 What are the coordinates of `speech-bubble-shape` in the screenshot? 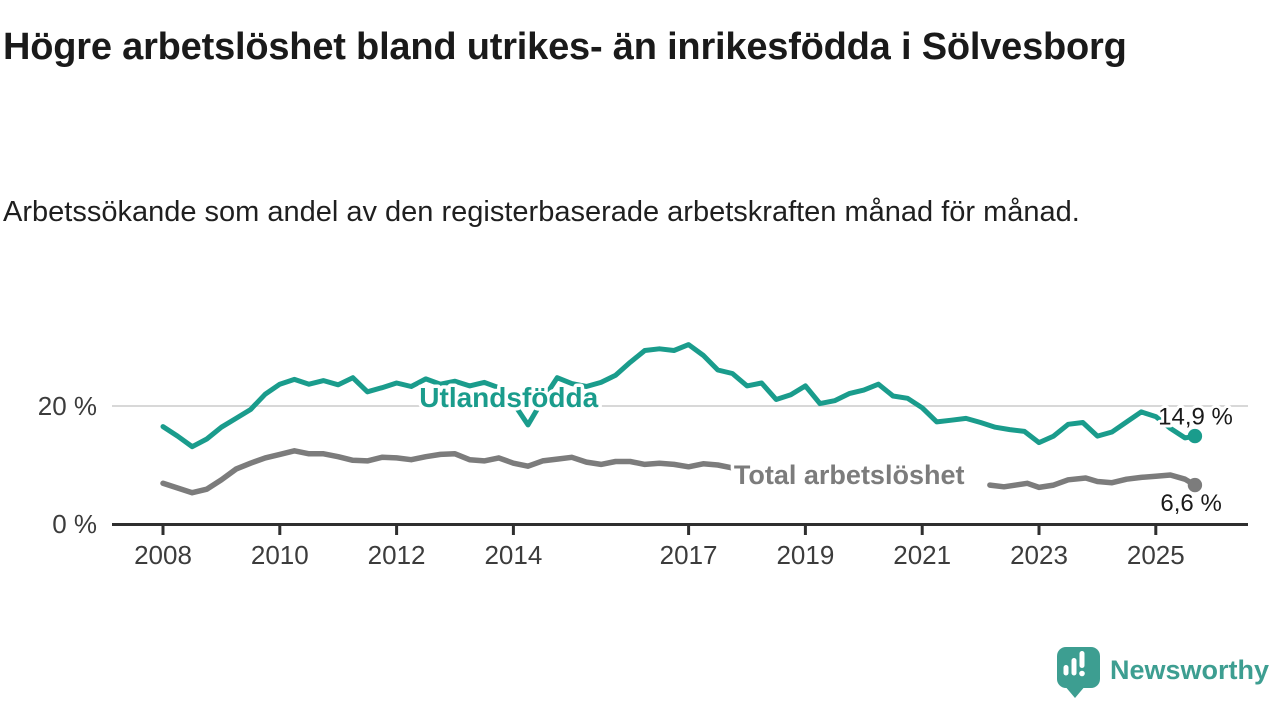 It's located at (1078, 667).